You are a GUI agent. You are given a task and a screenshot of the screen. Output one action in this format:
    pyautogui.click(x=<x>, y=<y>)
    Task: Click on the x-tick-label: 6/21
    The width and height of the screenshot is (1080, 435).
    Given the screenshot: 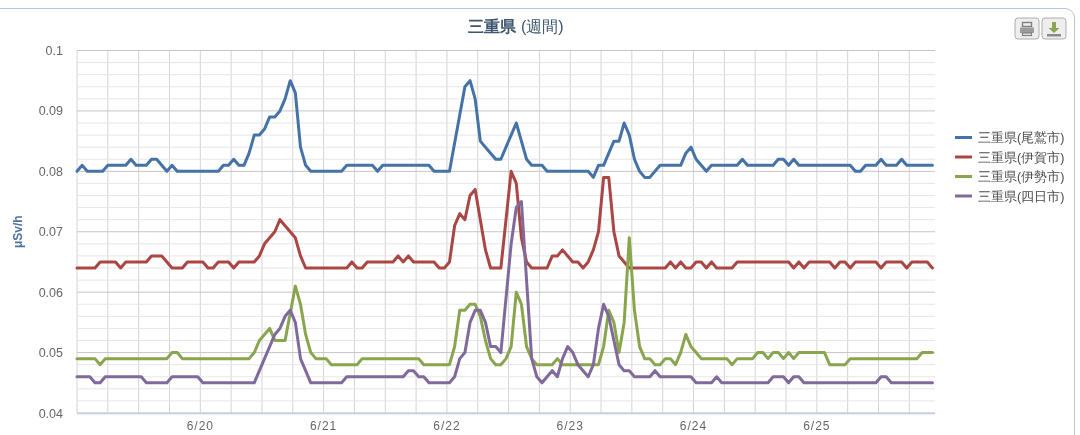 What is the action you would take?
    pyautogui.click(x=323, y=425)
    